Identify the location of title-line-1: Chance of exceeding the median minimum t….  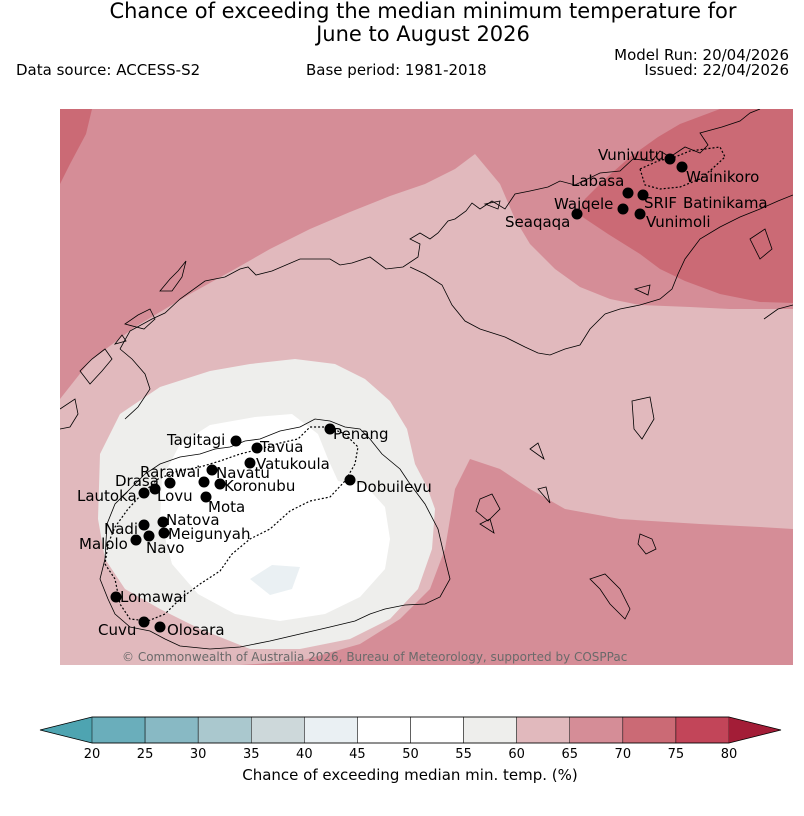
(423, 11).